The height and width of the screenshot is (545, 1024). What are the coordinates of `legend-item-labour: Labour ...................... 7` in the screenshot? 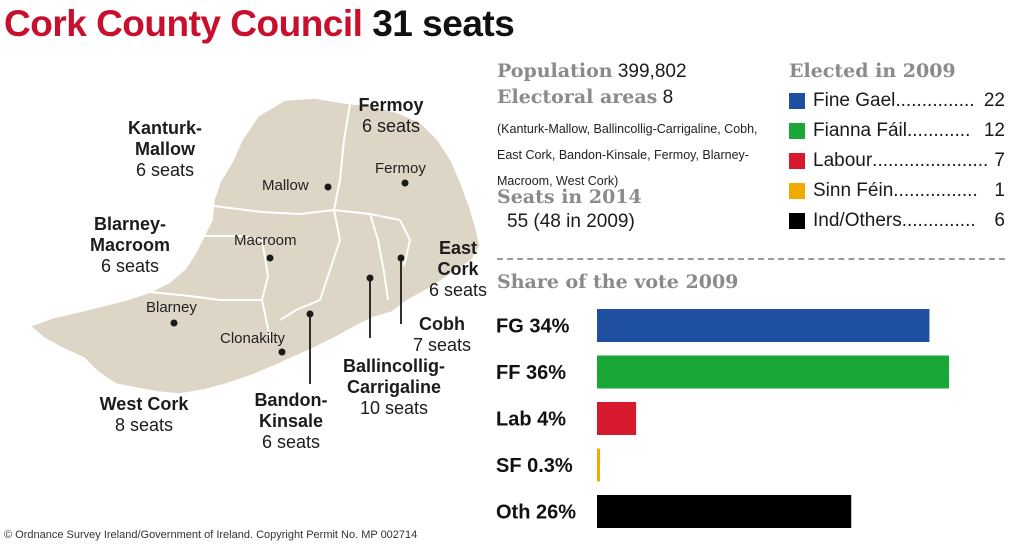 It's located at (897, 161).